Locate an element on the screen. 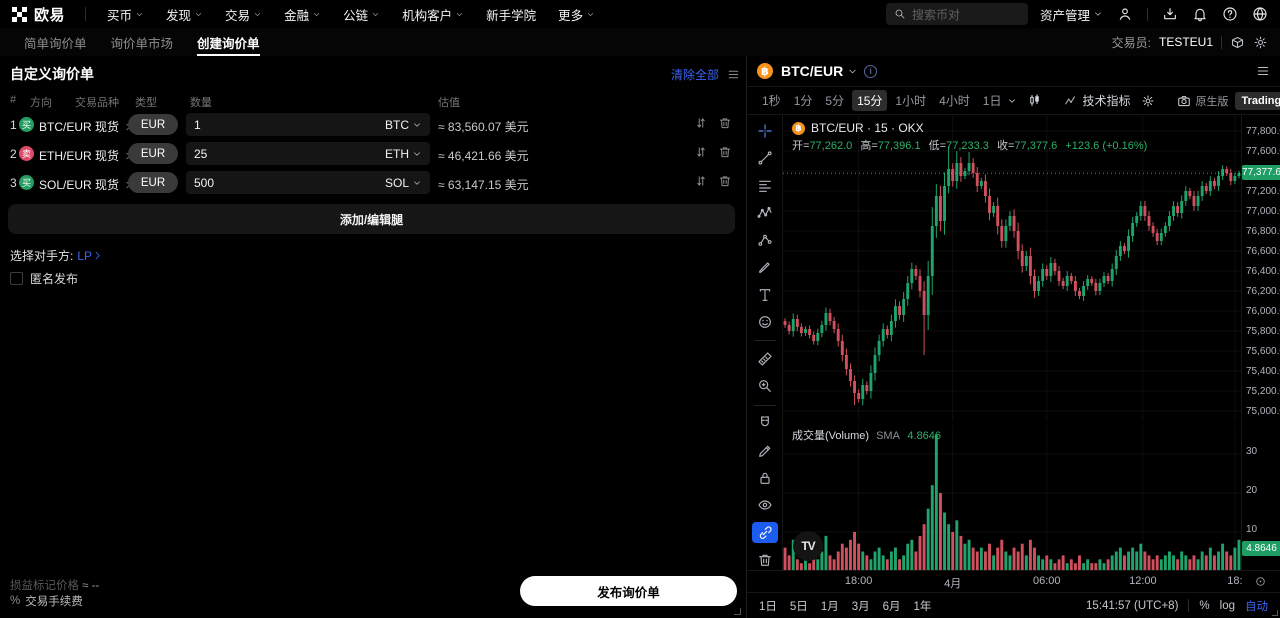 Image resolution: width=1280 pixels, height=618 pixels. zoomin-tool-icon is located at coordinates (765, 386).